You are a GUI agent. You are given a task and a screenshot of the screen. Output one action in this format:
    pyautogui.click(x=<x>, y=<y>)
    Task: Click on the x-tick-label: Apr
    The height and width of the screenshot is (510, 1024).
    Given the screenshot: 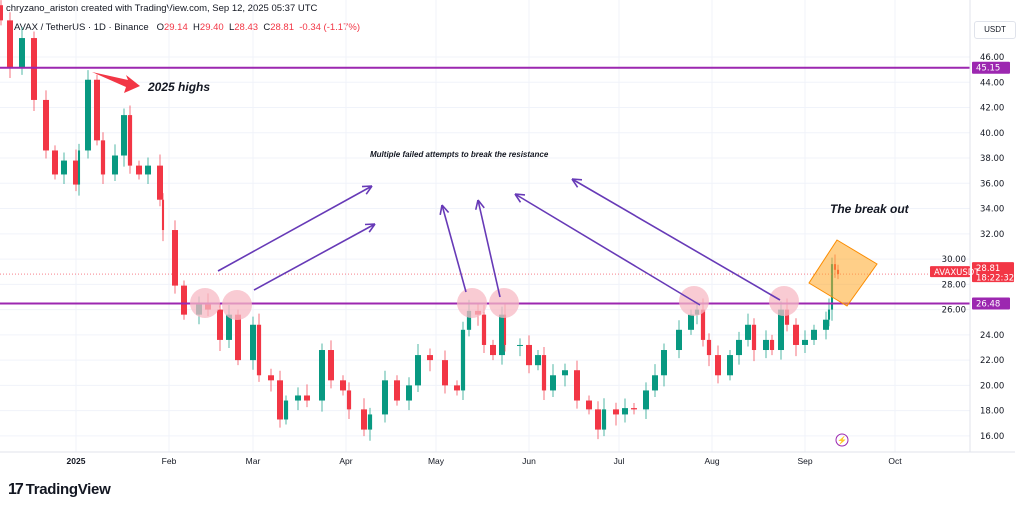 What is the action you would take?
    pyautogui.click(x=345, y=461)
    